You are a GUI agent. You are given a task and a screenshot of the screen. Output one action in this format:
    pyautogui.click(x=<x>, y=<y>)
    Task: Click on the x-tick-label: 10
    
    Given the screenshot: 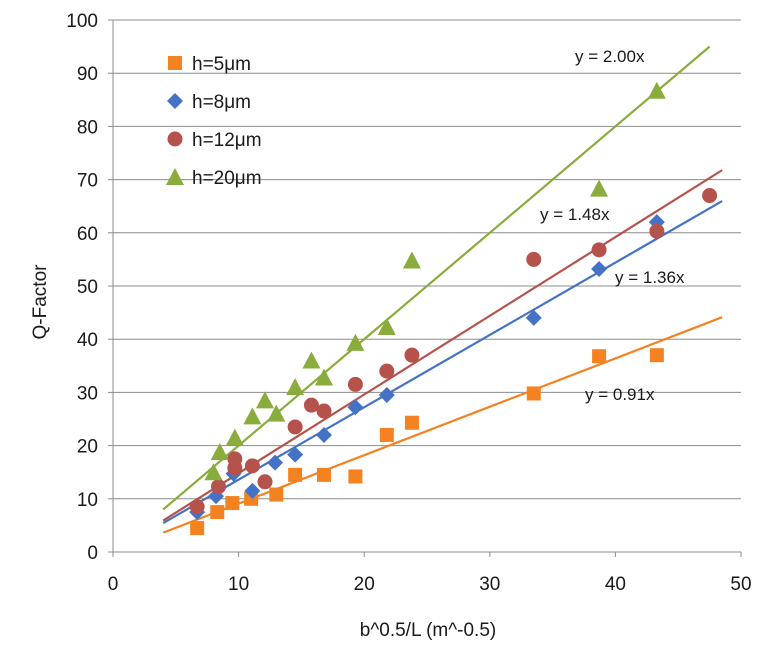 What is the action you would take?
    pyautogui.click(x=238, y=584)
    